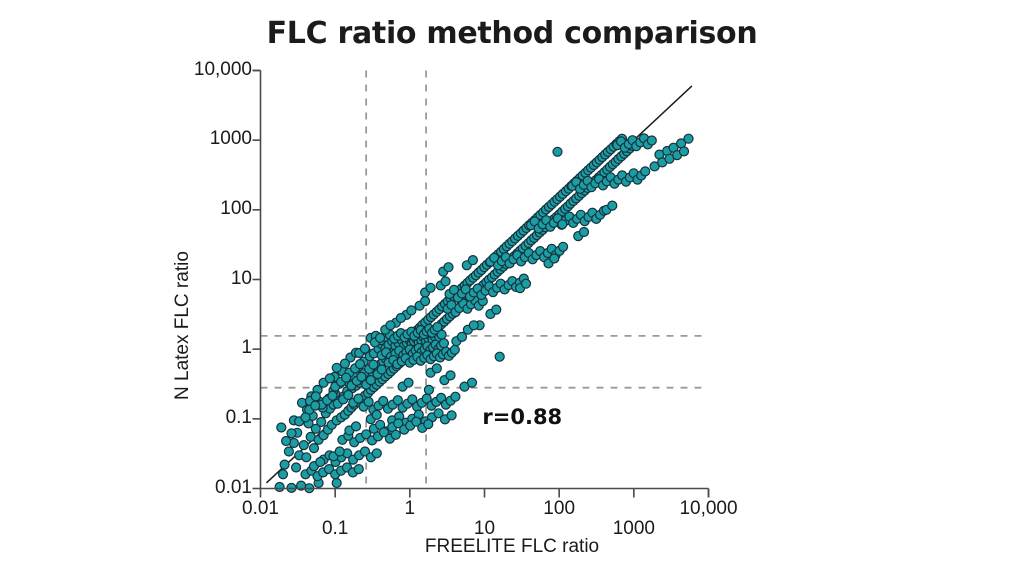 The height and width of the screenshot is (576, 1024). Describe the element at coordinates (708, 508) in the screenshot. I see `x-tick-label: 10,000` at that location.